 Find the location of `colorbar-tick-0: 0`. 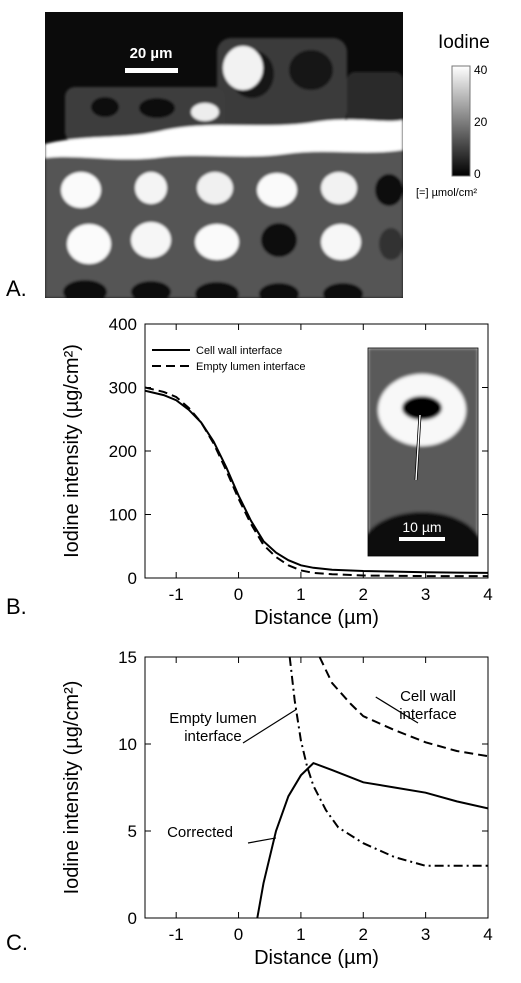

colorbar-tick-0: 0 is located at coordinates (477, 174).